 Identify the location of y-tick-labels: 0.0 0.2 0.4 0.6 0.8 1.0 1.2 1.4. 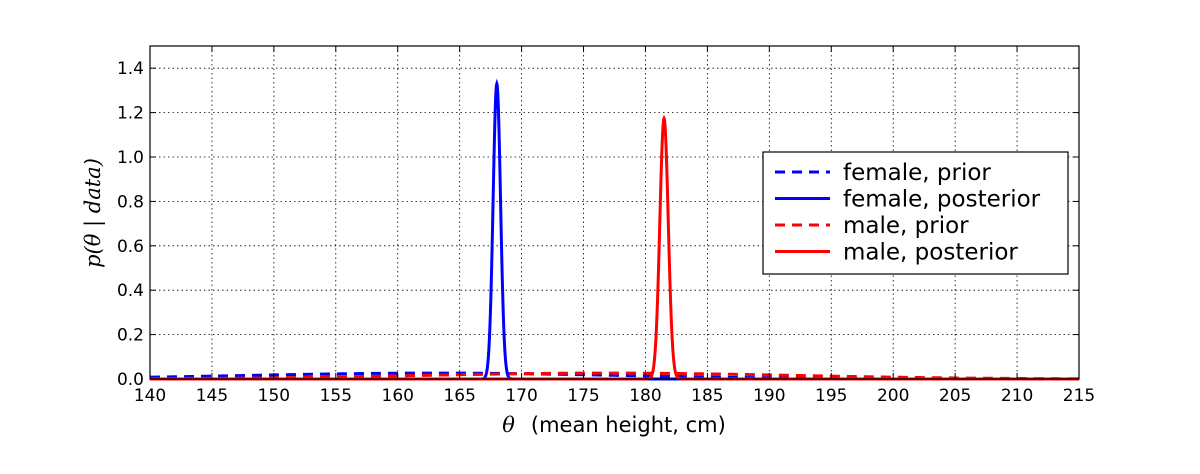
(130, 224).